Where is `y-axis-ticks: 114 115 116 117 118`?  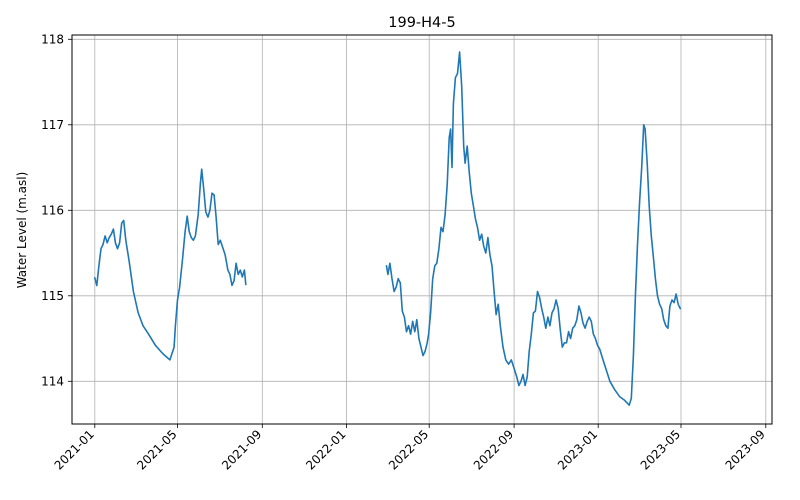 y-axis-ticks: 114 115 116 117 118 is located at coordinates (56, 210).